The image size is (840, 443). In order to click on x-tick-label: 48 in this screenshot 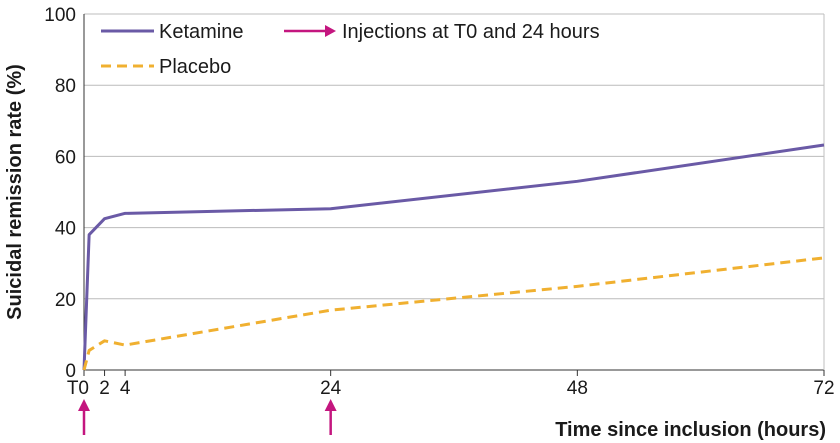, I will do `click(577, 388)`.